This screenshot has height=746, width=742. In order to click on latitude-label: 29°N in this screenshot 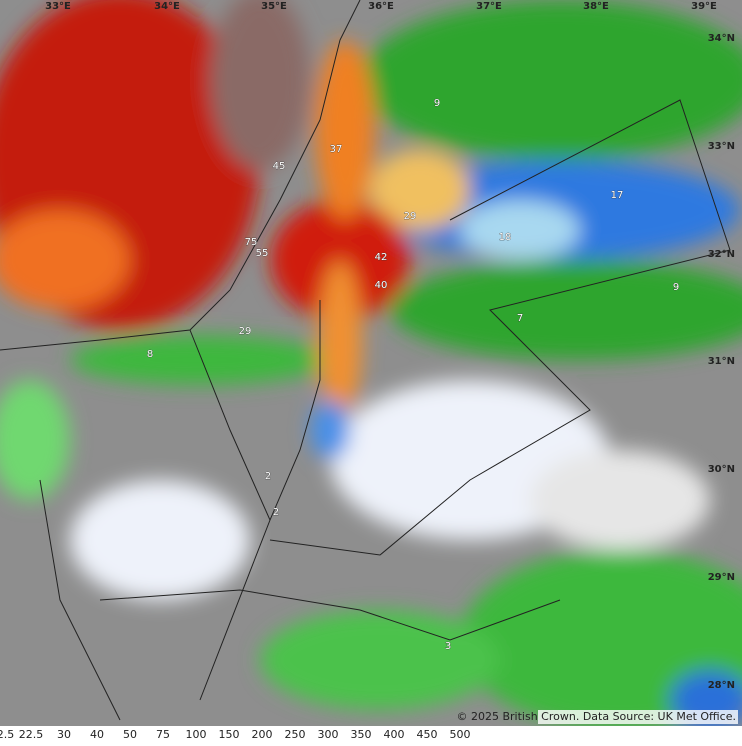, I will do `click(721, 577)`.